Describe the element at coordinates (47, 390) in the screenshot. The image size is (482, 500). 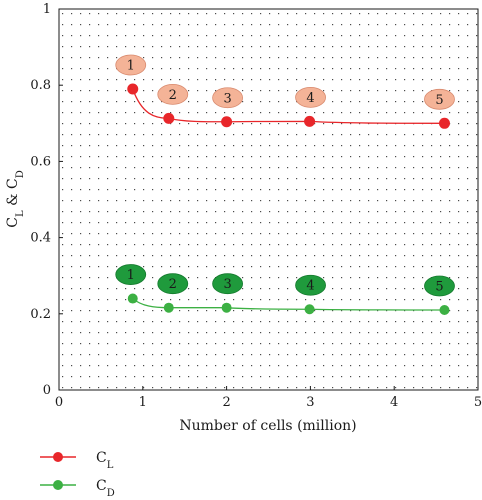
I see `y-tick-label: 0` at that location.